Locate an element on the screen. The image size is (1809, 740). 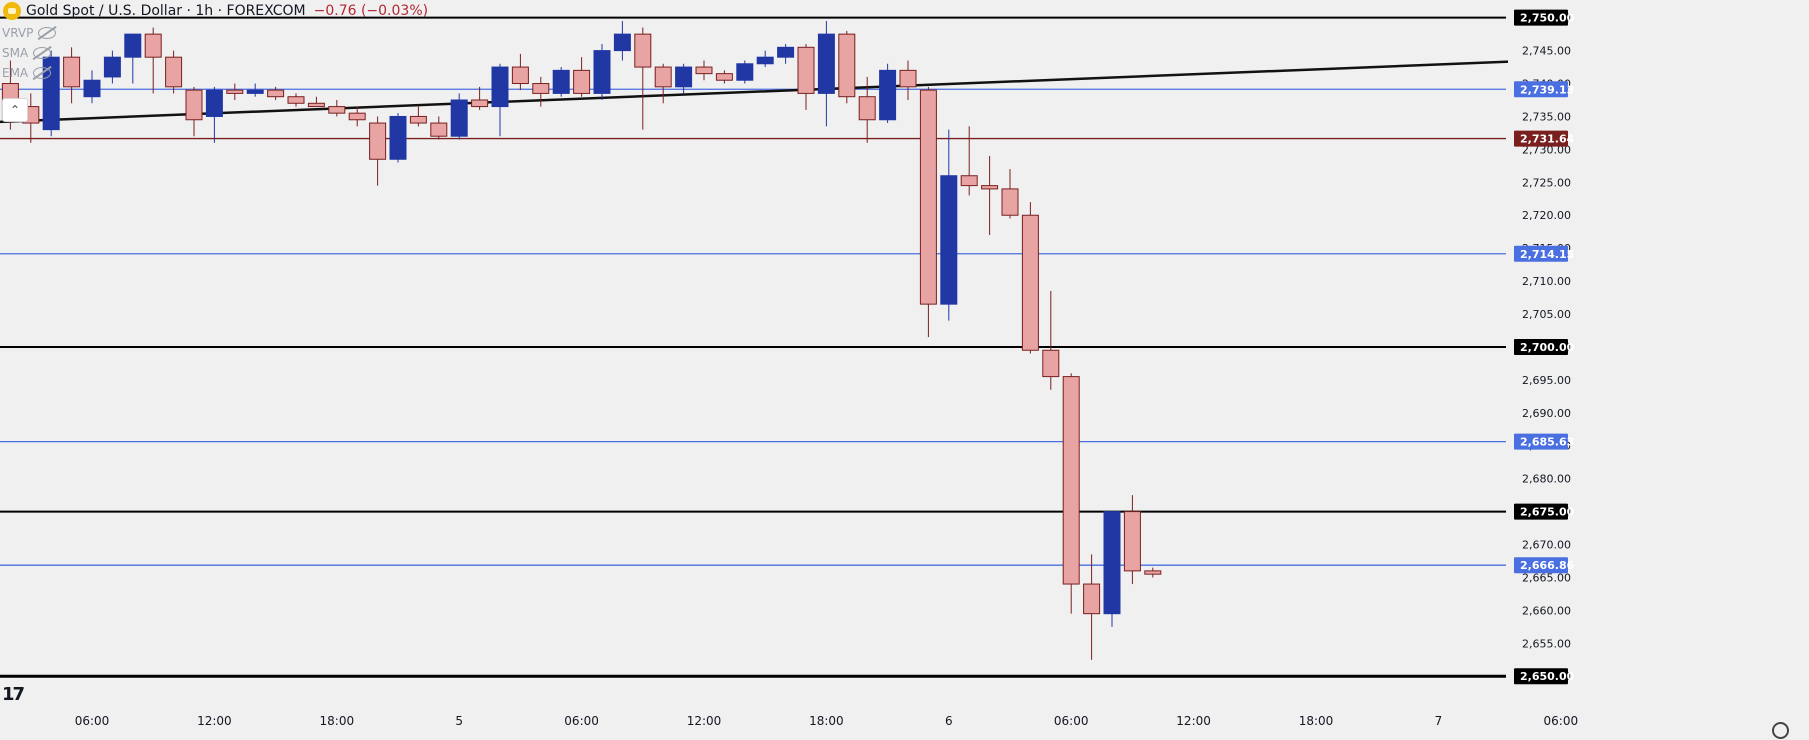
price-tick-label: 2,735.00 is located at coordinates (1546, 116).